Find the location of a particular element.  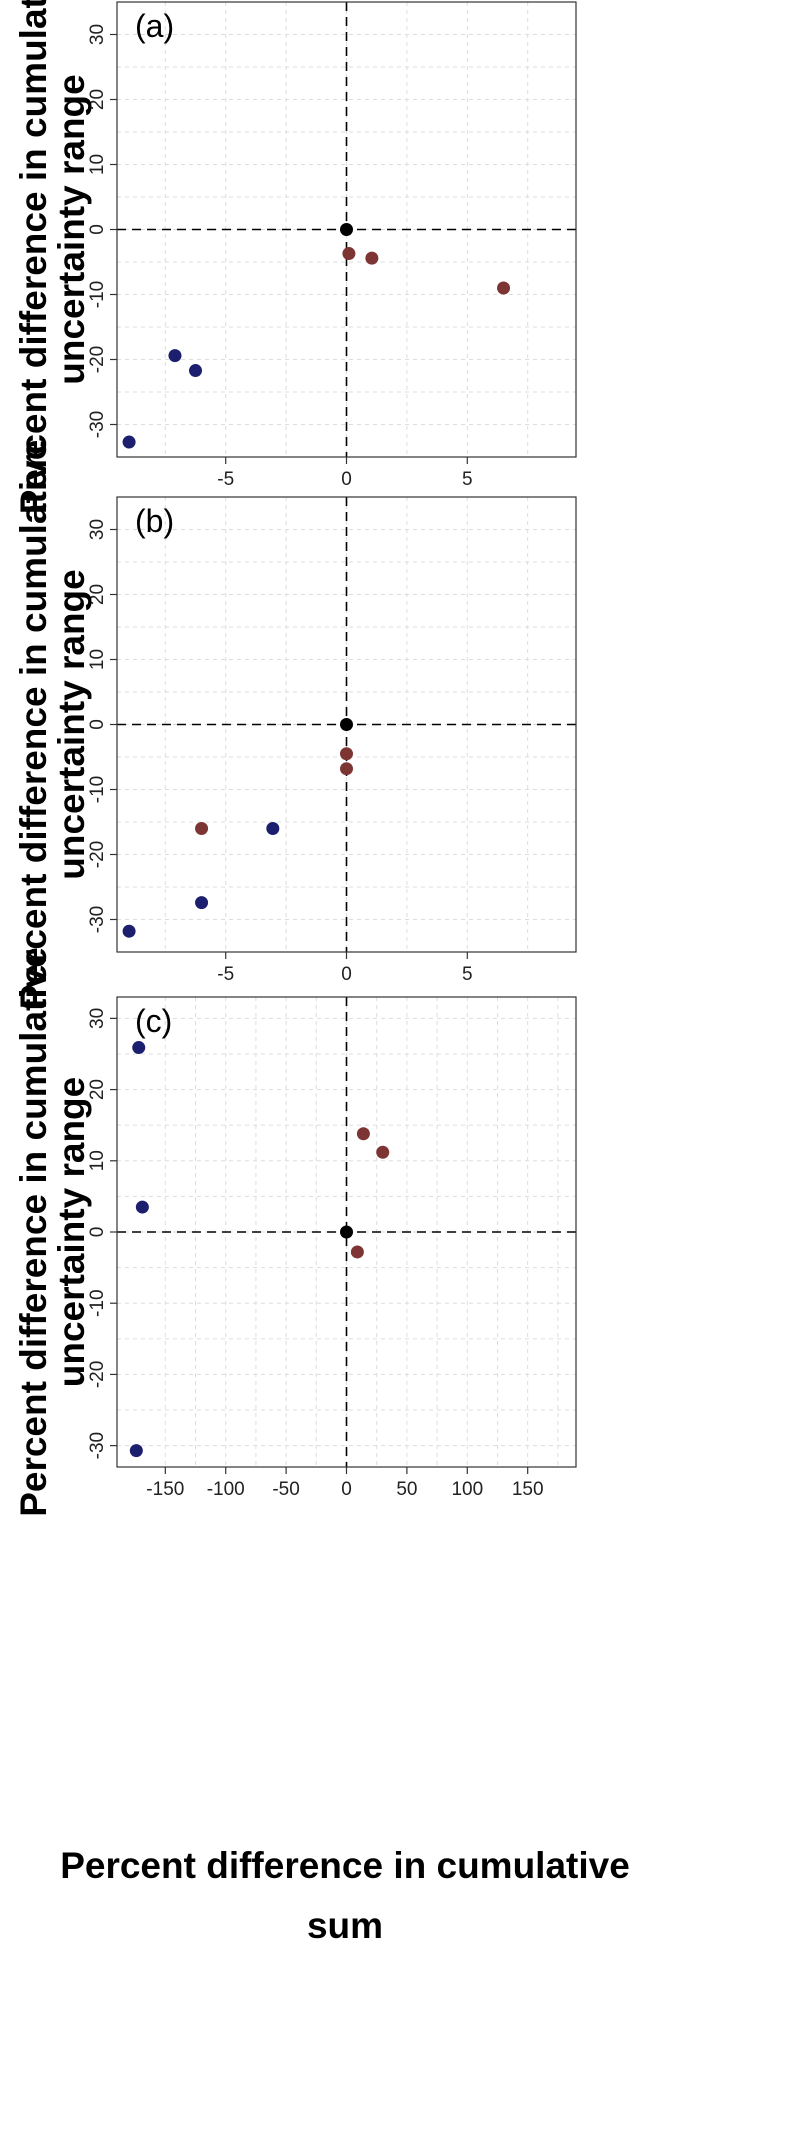

x-tick-label: 150 is located at coordinates (528, 1489).